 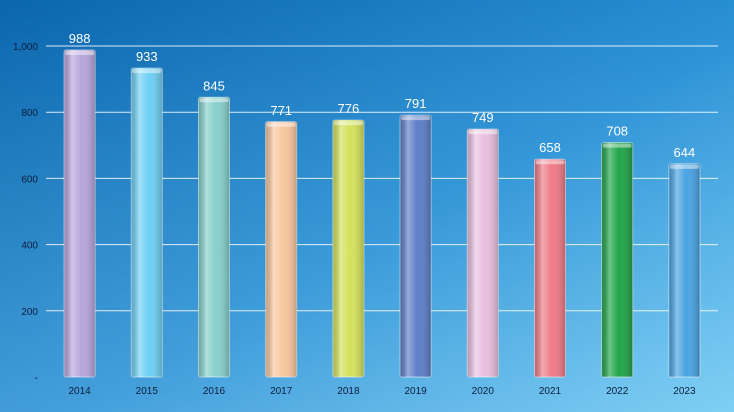 I want to click on bar-2020, so click(x=482, y=253).